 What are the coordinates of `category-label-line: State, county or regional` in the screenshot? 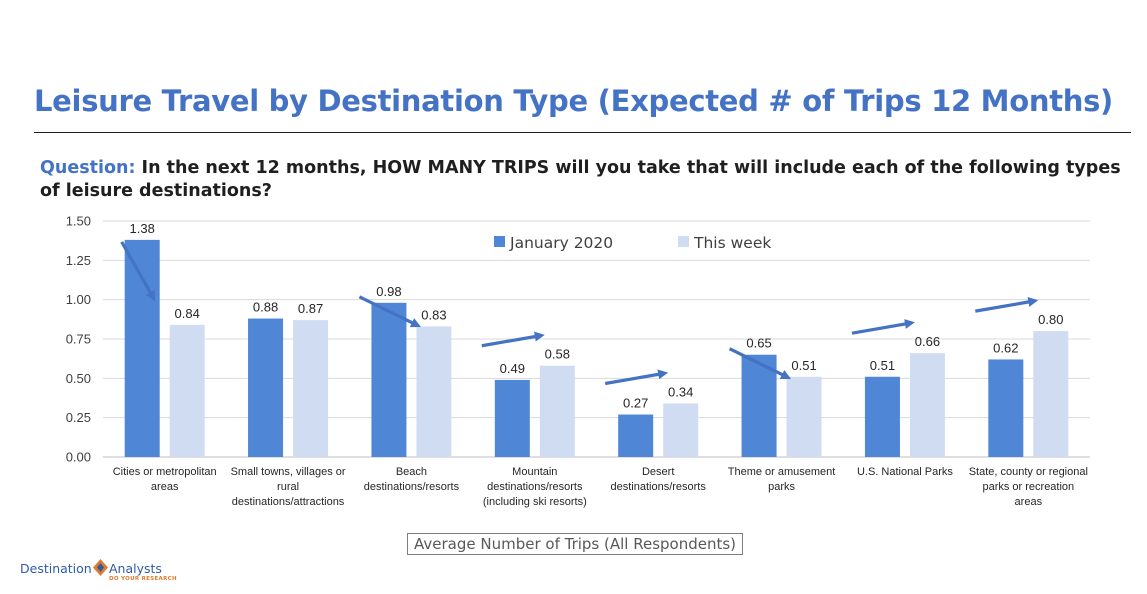 It's located at (1028, 472).